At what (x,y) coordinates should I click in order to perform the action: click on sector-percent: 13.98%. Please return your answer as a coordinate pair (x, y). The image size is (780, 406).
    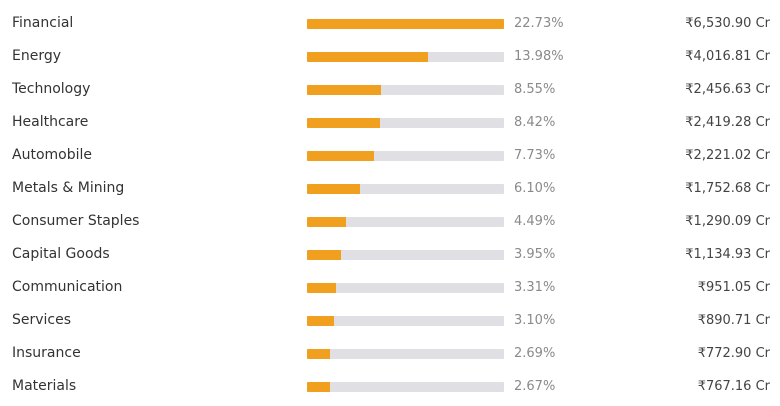
    Looking at the image, I should click on (539, 56).